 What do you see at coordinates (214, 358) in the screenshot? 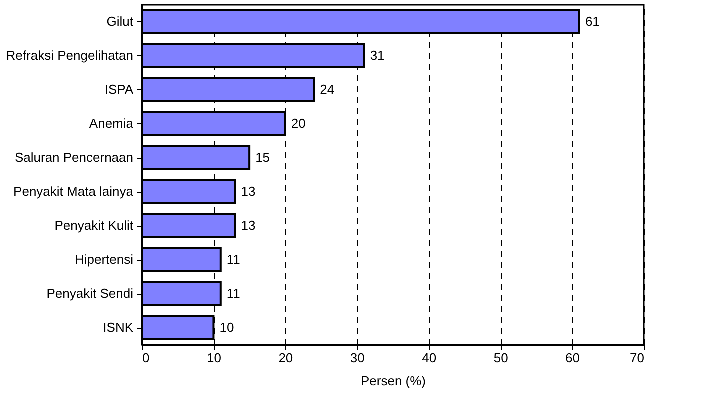
I see `x-tick-label: 10` at bounding box center [214, 358].